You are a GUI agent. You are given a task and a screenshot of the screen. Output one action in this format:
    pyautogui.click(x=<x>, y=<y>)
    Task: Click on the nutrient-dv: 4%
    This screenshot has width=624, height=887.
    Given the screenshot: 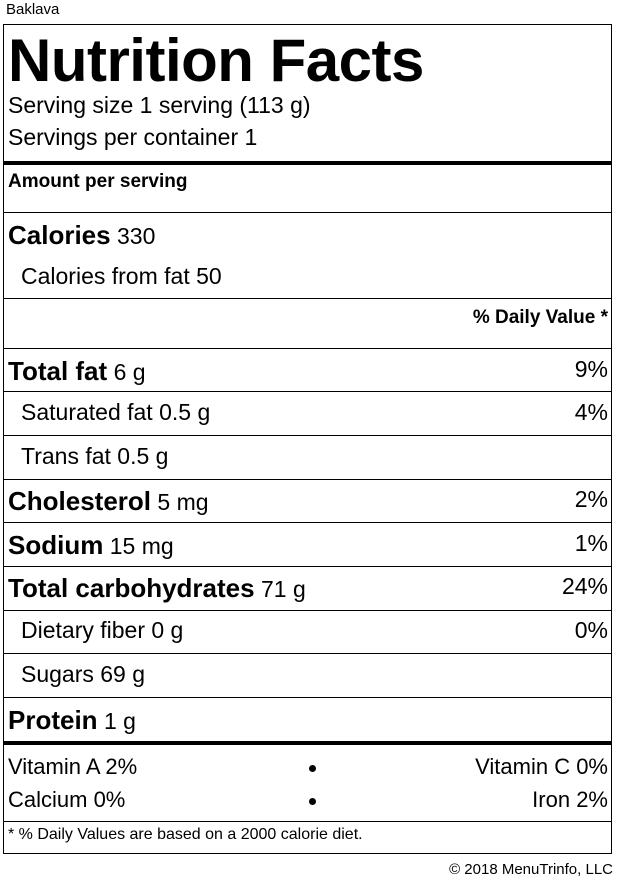 What is the action you would take?
    pyautogui.click(x=591, y=412)
    